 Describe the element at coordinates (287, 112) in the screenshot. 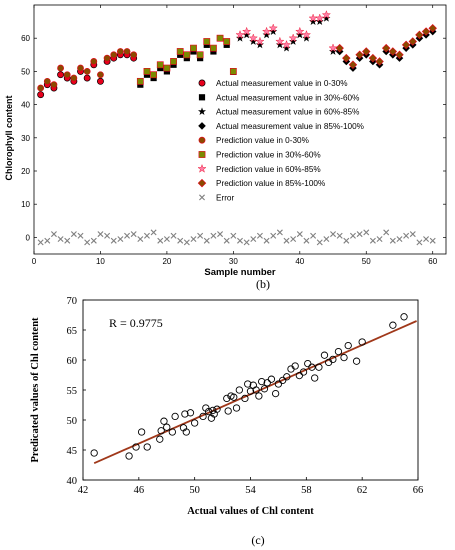

I see `chart-b-legend-label: Actual measurement value in 60%-85%` at that location.